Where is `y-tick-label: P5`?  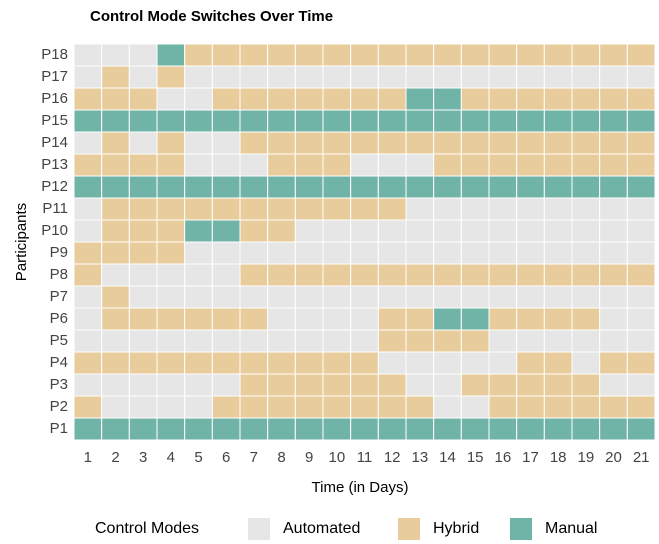 y-tick-label: P5 is located at coordinates (59, 340).